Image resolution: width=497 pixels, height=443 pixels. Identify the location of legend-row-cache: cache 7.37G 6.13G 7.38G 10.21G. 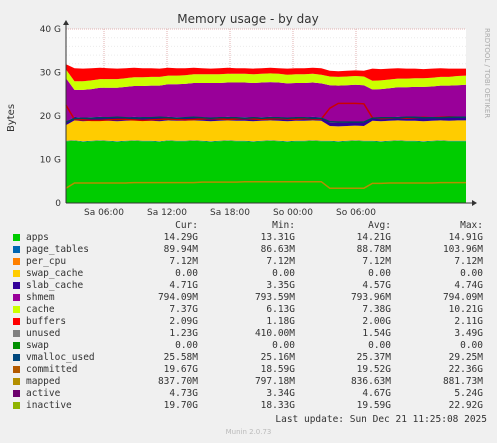
(248, 310).